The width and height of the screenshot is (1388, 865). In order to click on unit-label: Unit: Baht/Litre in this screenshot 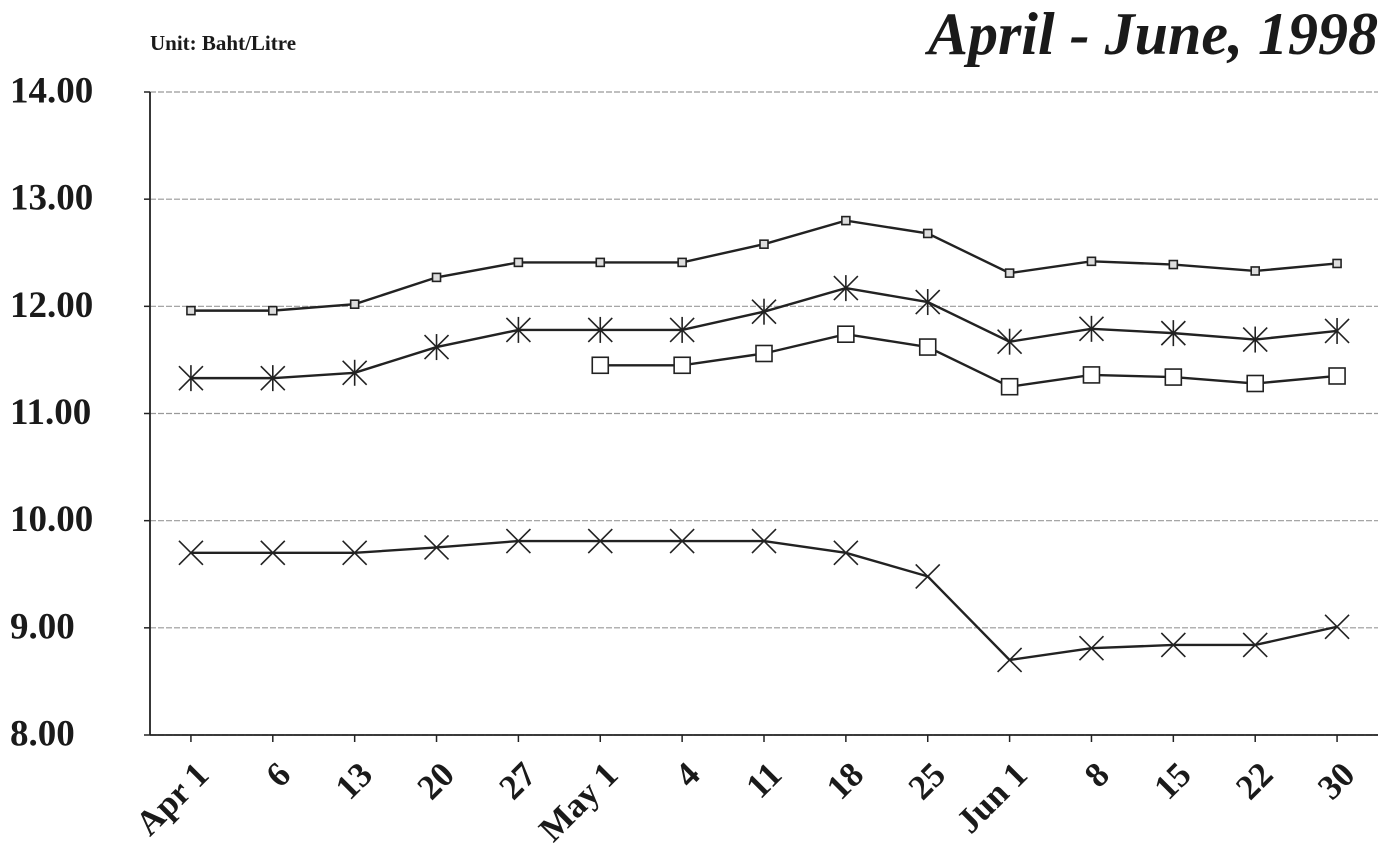, I will do `click(223, 43)`.